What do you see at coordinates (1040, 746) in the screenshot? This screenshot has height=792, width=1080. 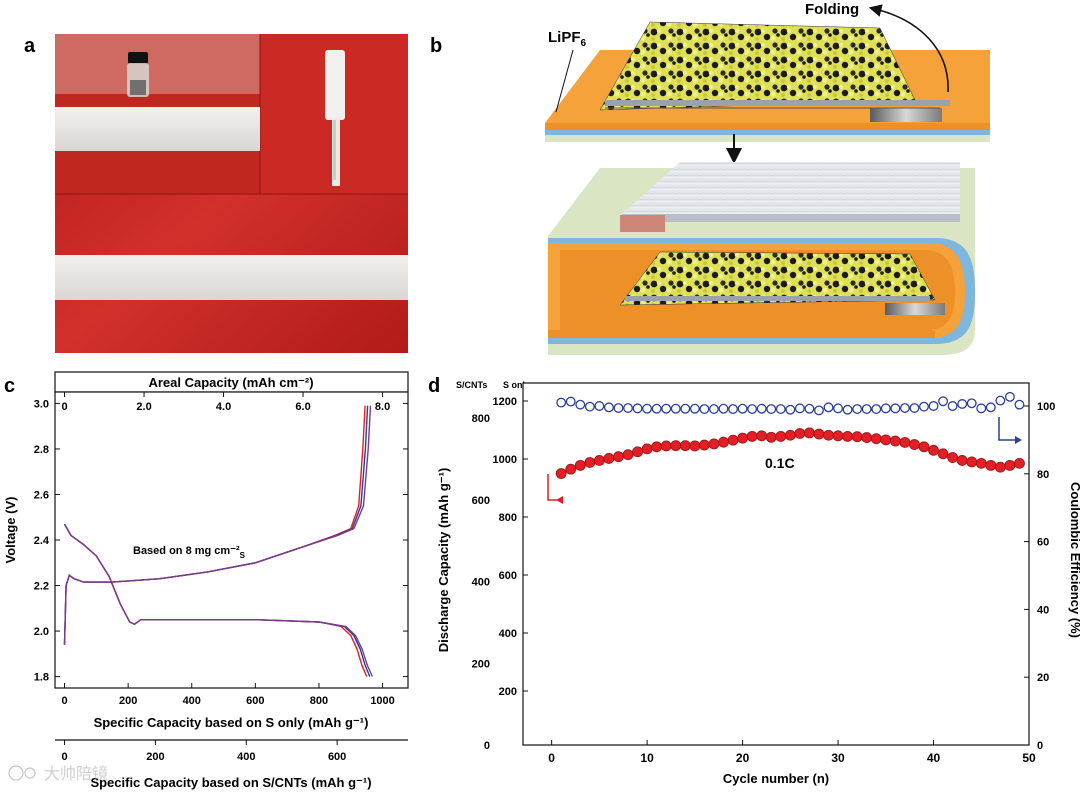 I see `y-right-tick-label: 0` at bounding box center [1040, 746].